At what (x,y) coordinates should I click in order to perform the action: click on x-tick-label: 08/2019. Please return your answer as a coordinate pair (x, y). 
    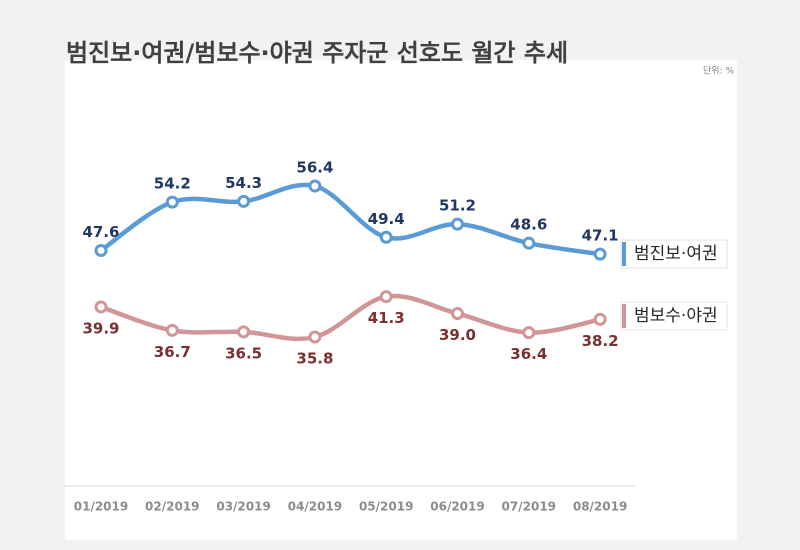
    Looking at the image, I should click on (600, 507).